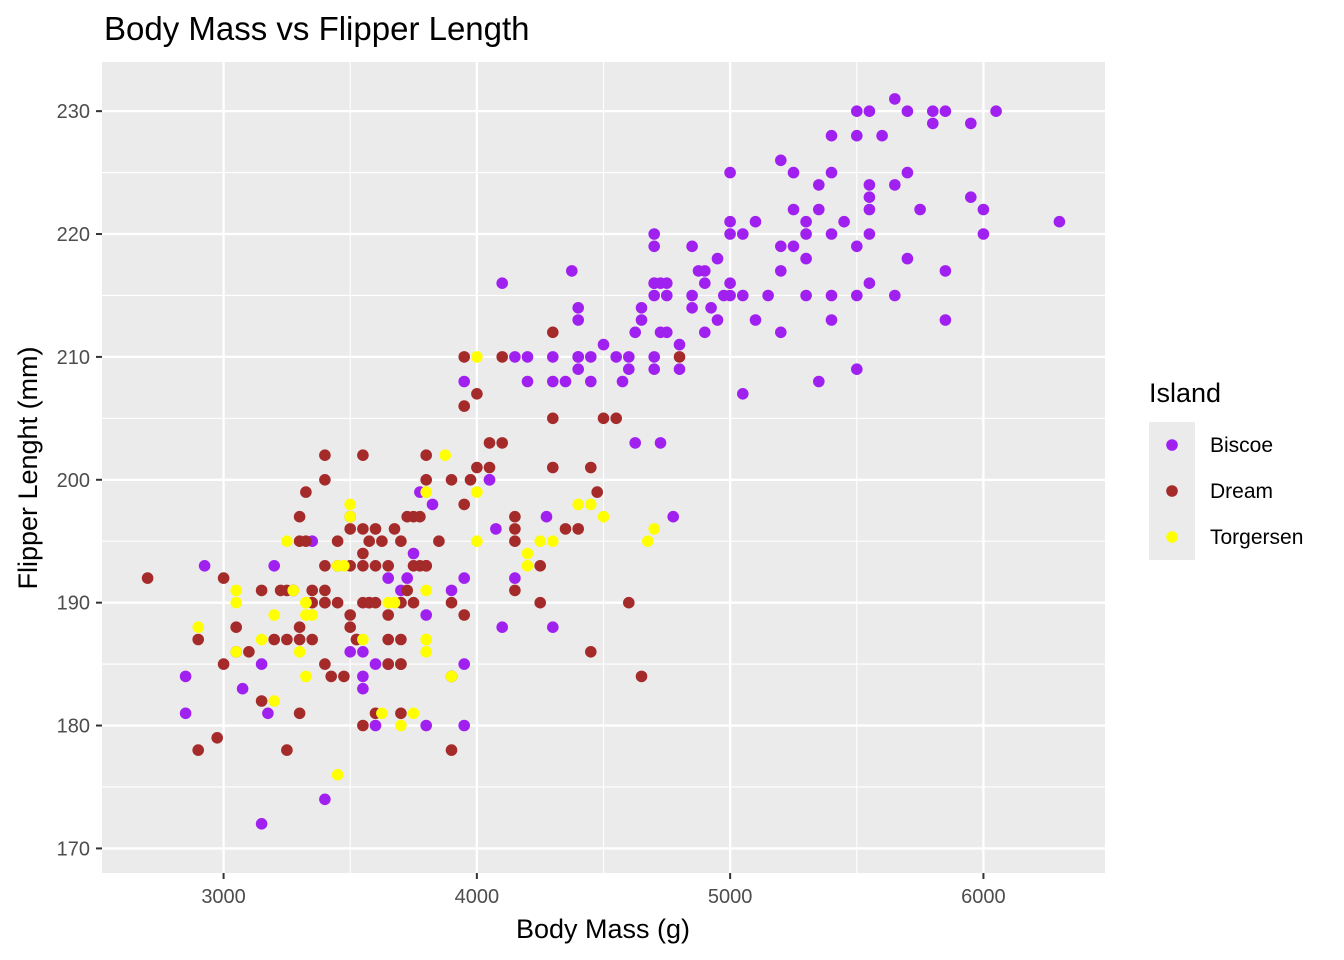  Describe the element at coordinates (317, 28) in the screenshot. I see `chart-title: Body Mass vs Flipper Length` at that location.